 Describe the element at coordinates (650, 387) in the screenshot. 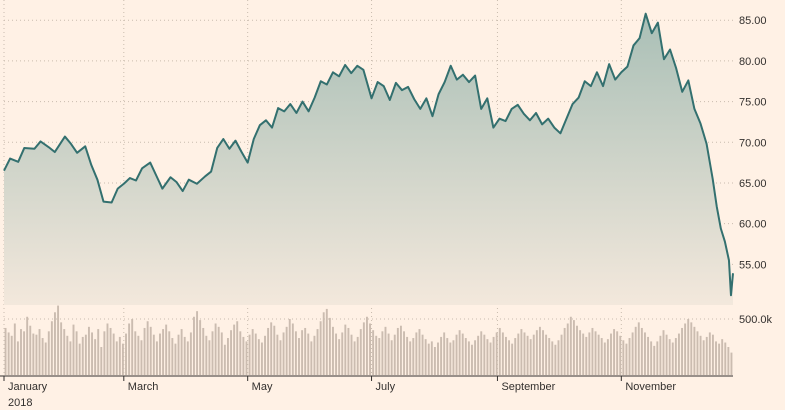

I see `month-tick-label: November` at that location.